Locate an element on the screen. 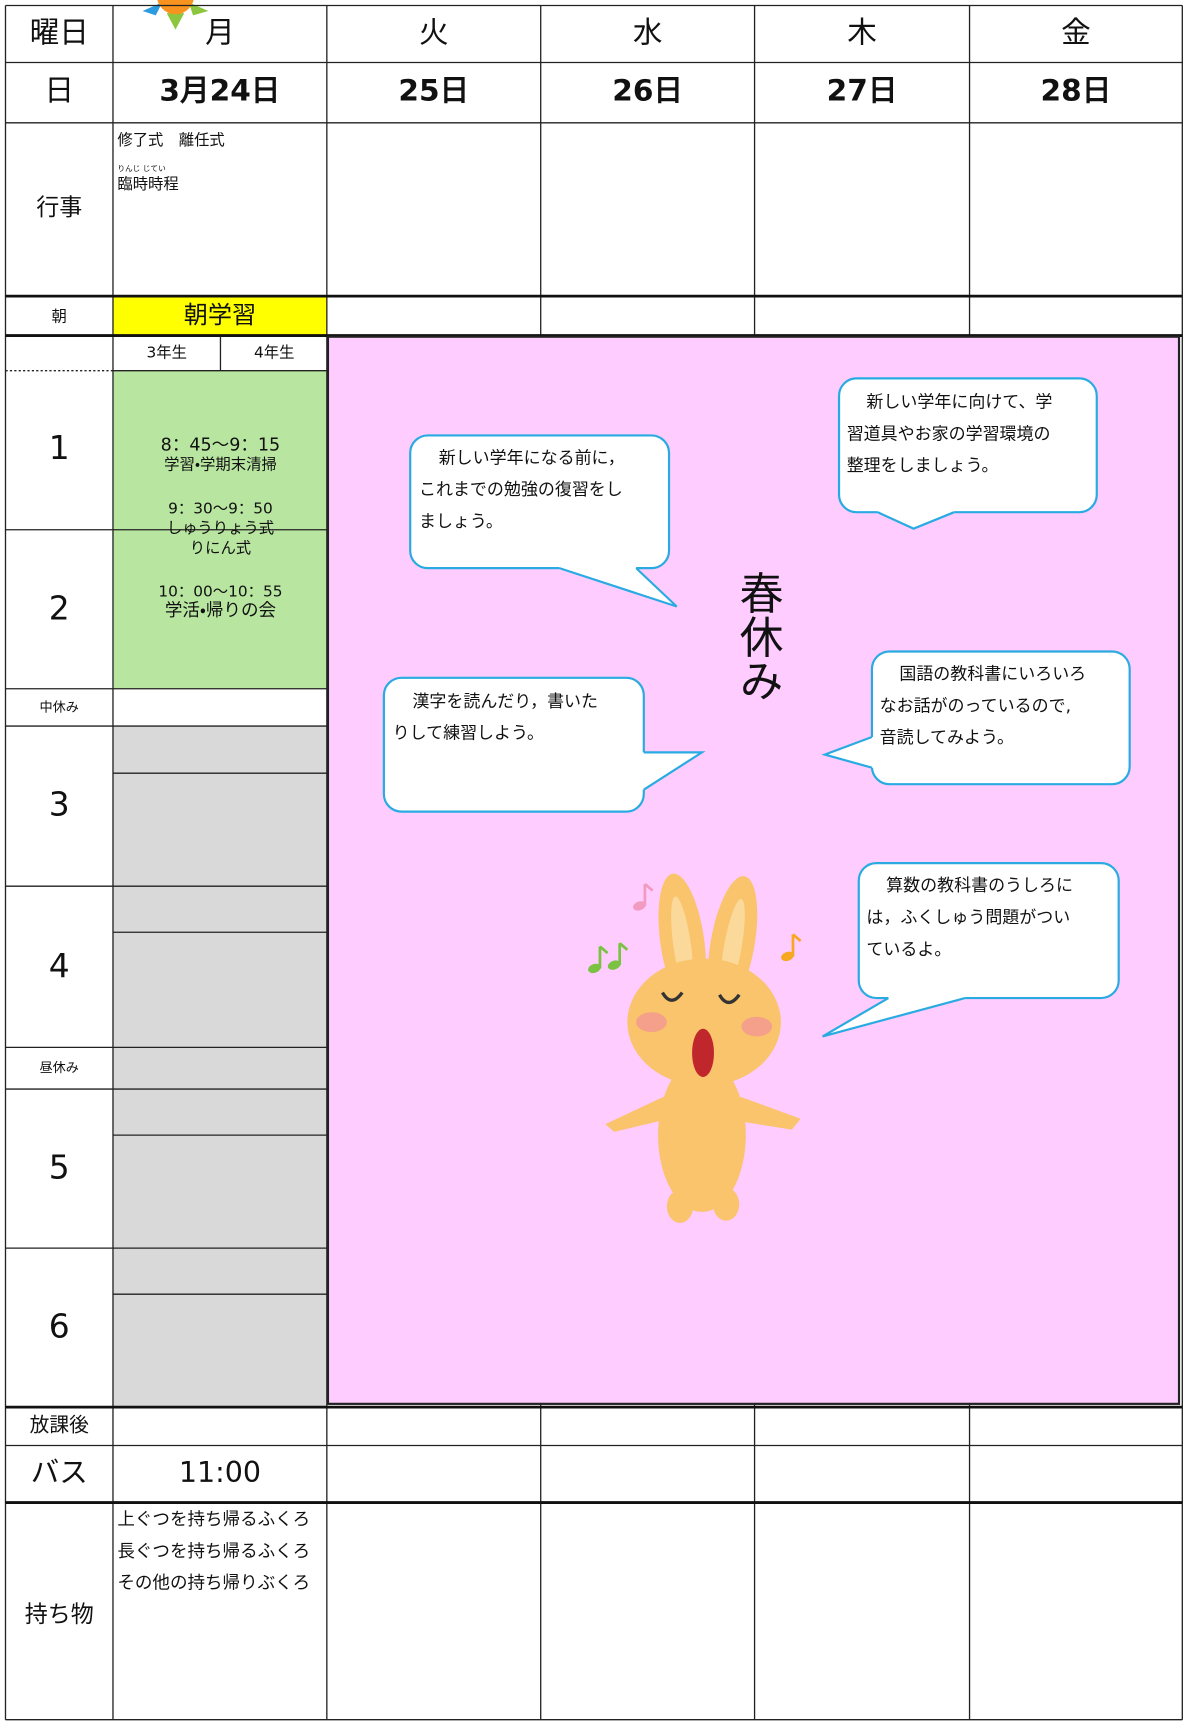  period-label: 4 is located at coordinates (59, 965).